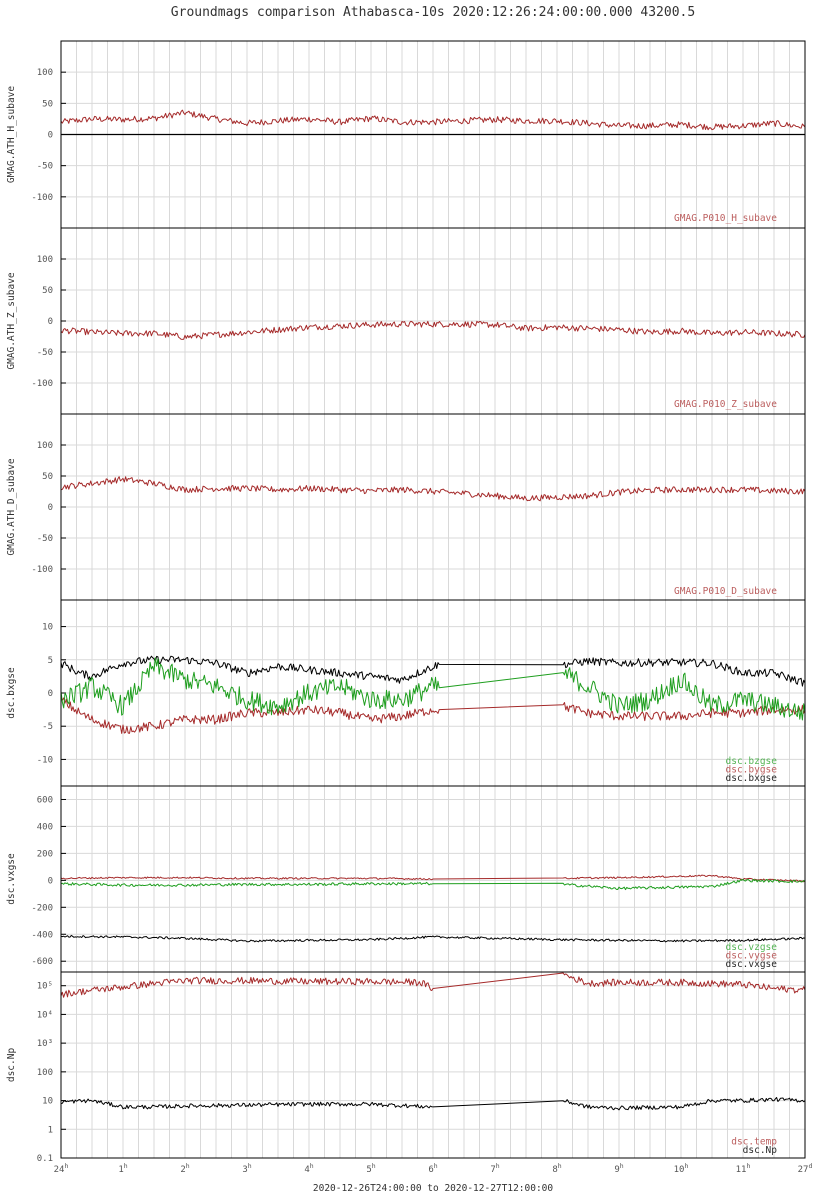  Describe the element at coordinates (433, 878) in the screenshot. I see `series-line-dsc-vygse` at that location.